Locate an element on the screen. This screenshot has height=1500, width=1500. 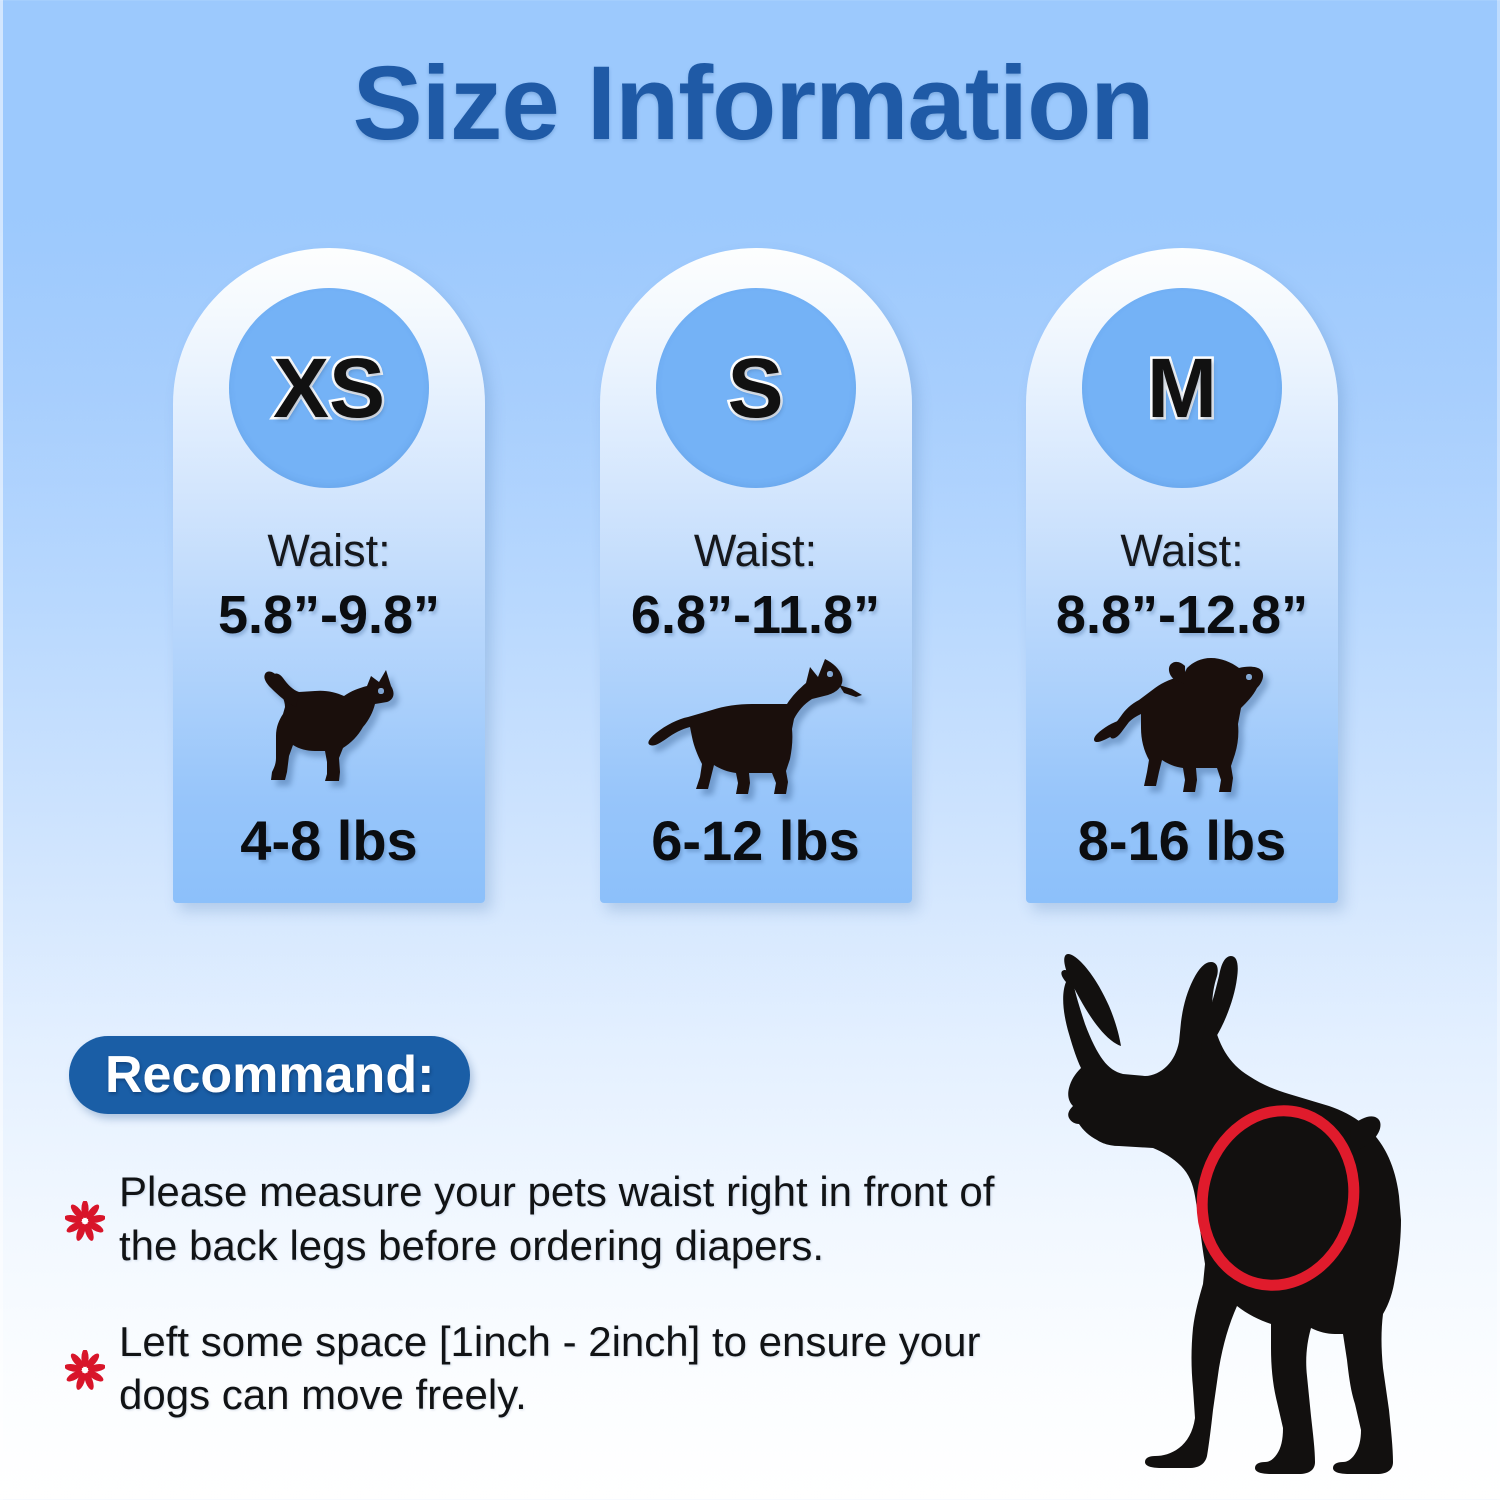
weight-range-m: 8-16 lbs is located at coordinates (1182, 840).